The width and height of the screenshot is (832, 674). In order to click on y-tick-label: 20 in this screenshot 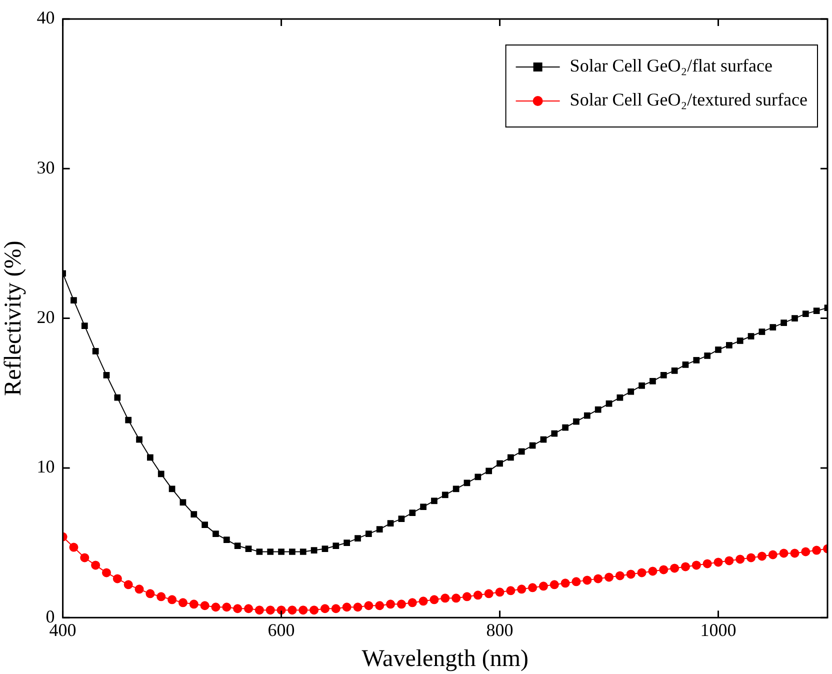, I will do `click(45, 317)`.